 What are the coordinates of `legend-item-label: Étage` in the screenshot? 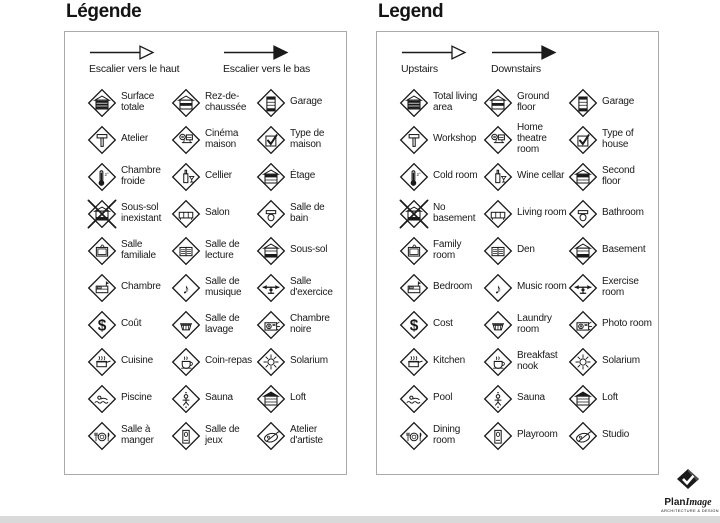 It's located at (303, 176).